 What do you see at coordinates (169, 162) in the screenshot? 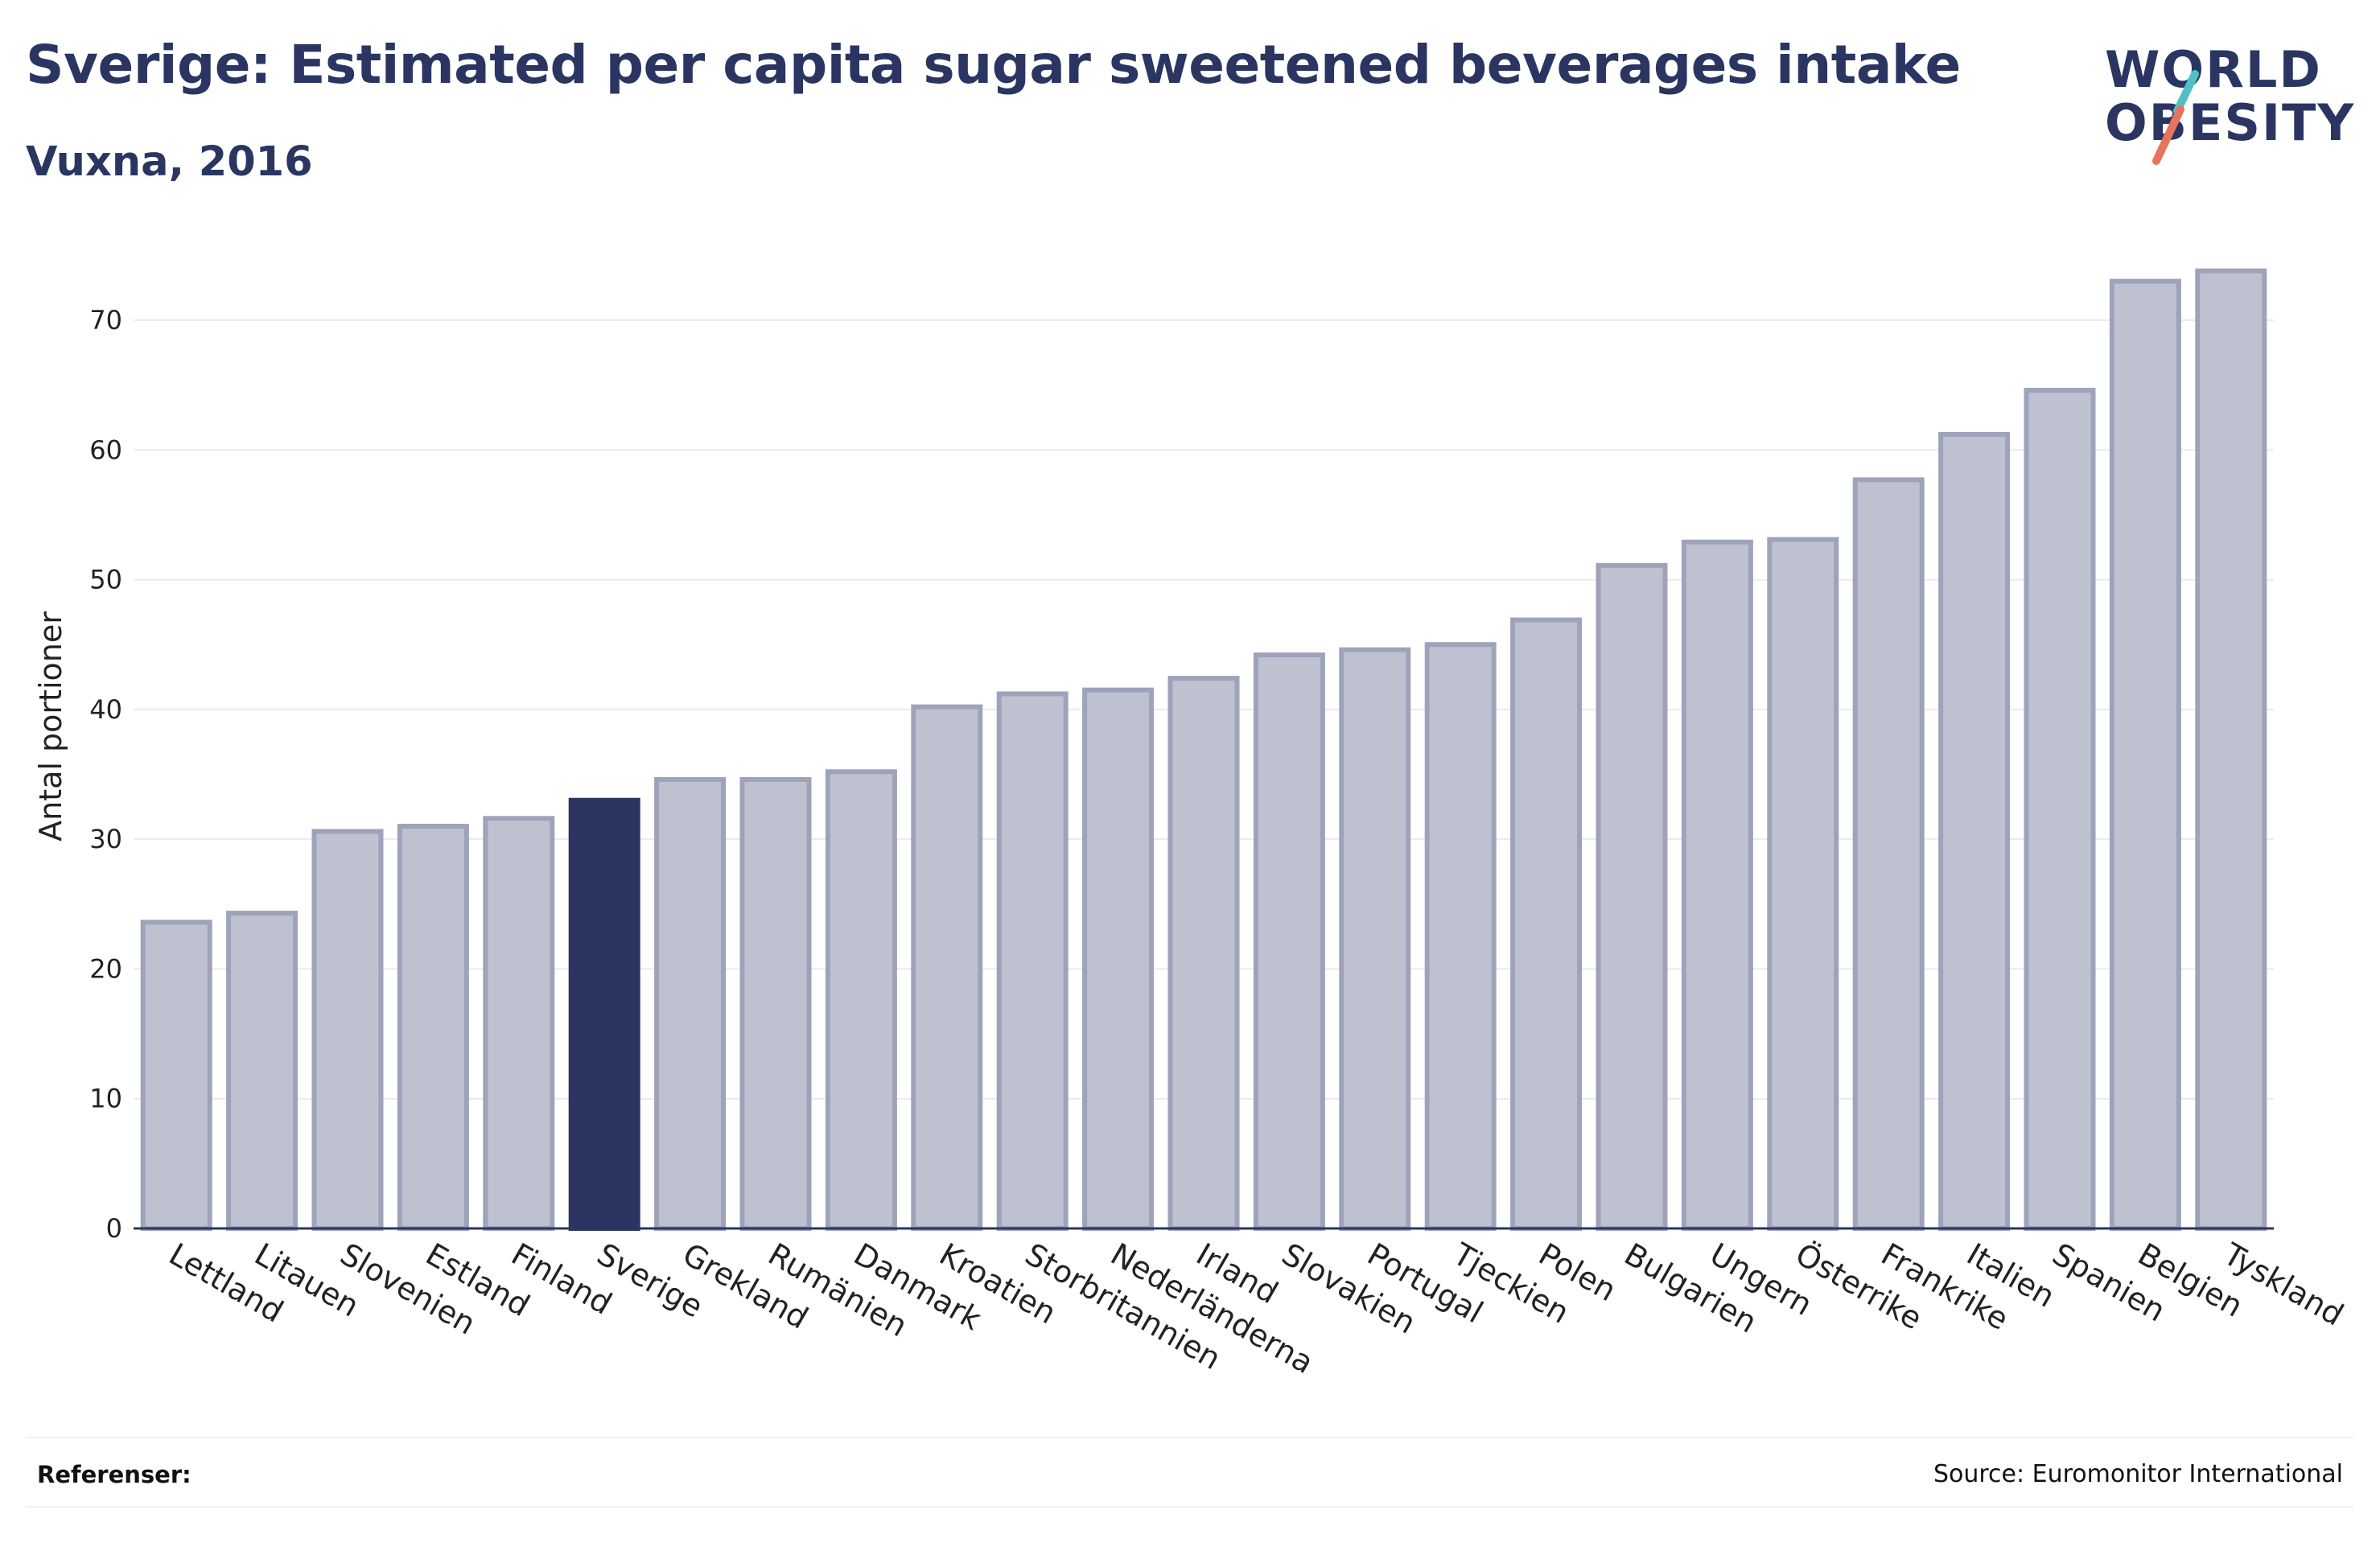
I see `chart-subtitle: Vuxna, 2016` at bounding box center [169, 162].